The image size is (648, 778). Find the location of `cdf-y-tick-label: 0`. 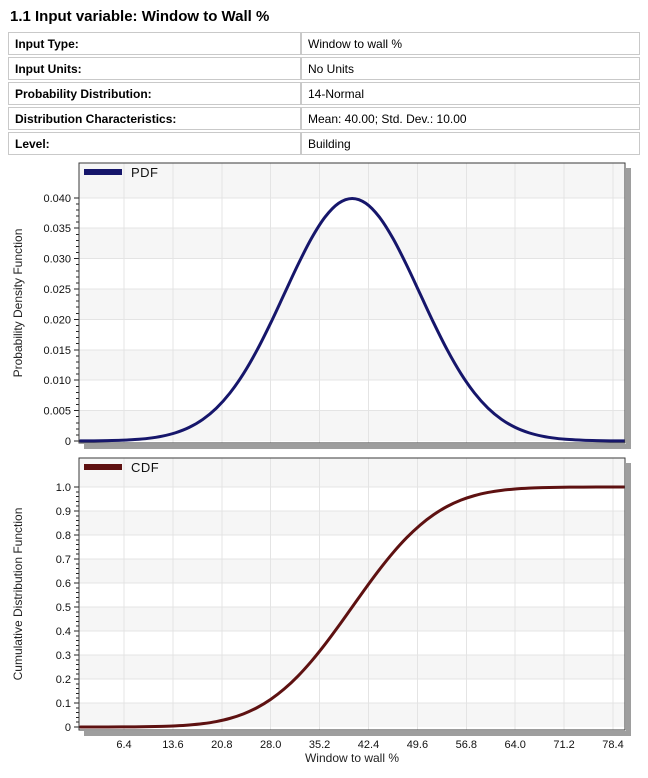

cdf-y-tick-label: 0 is located at coordinates (68, 728).